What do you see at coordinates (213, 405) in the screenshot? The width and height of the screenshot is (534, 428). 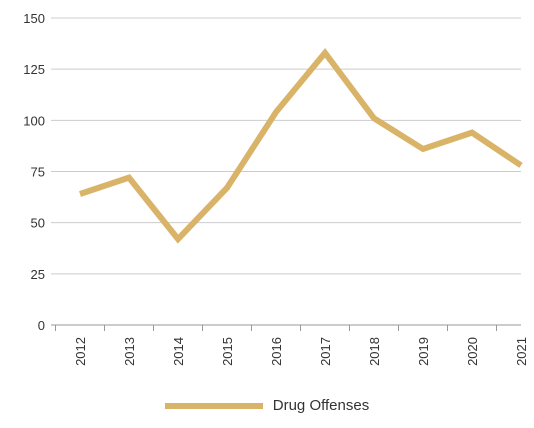 I see `legend-swatch-drug-offenses` at bounding box center [213, 405].